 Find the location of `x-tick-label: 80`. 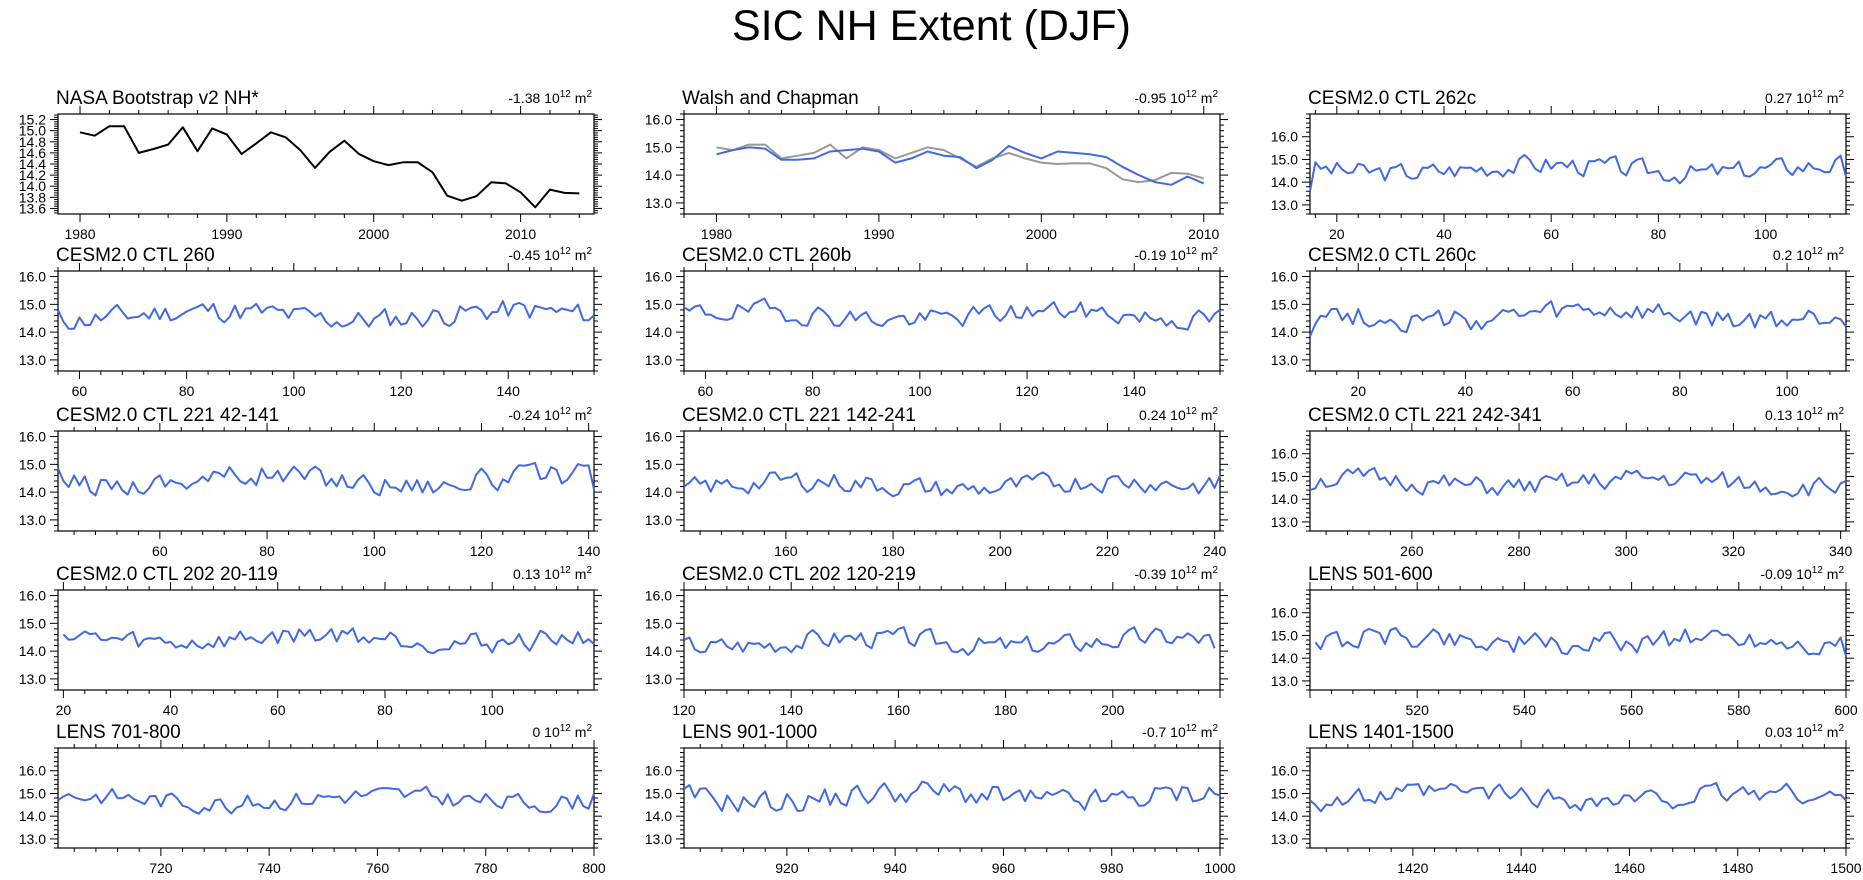

x-tick-label: 80 is located at coordinates (1659, 234).